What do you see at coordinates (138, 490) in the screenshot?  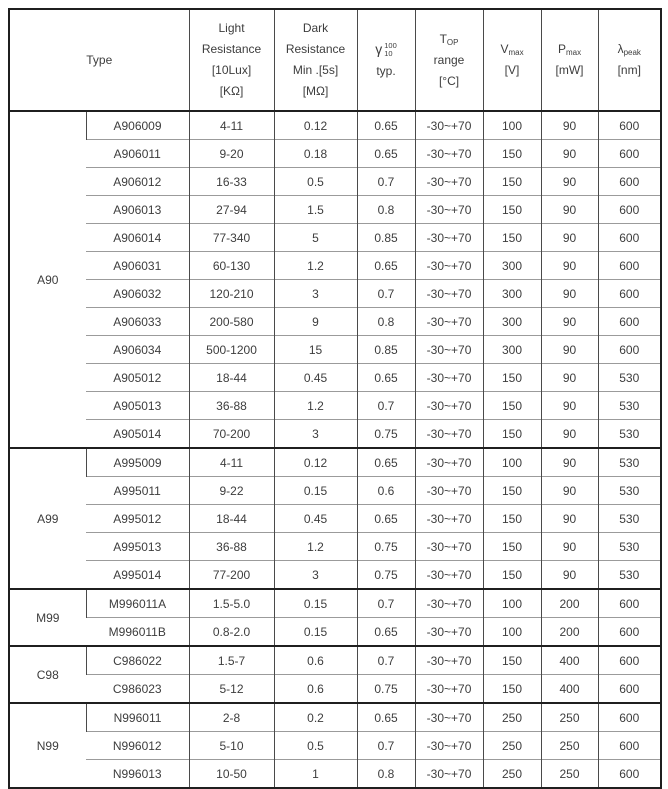 I see `part-number-cell: A995011` at bounding box center [138, 490].